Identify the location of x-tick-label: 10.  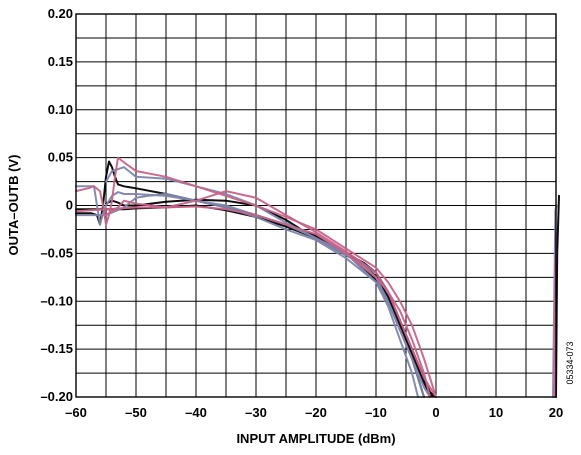
(496, 412).